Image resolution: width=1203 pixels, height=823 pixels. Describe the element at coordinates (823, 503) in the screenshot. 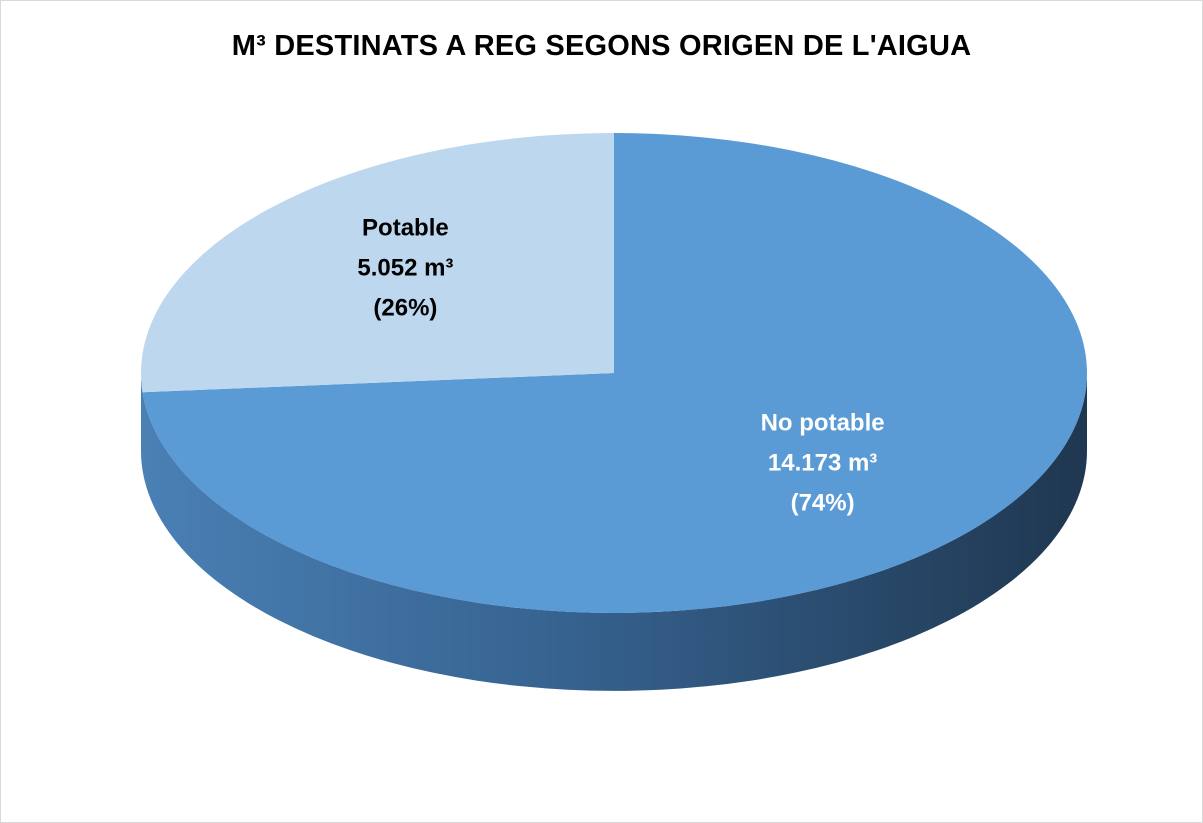

I see `slice-label-no-potable-percent: (74%)` at that location.